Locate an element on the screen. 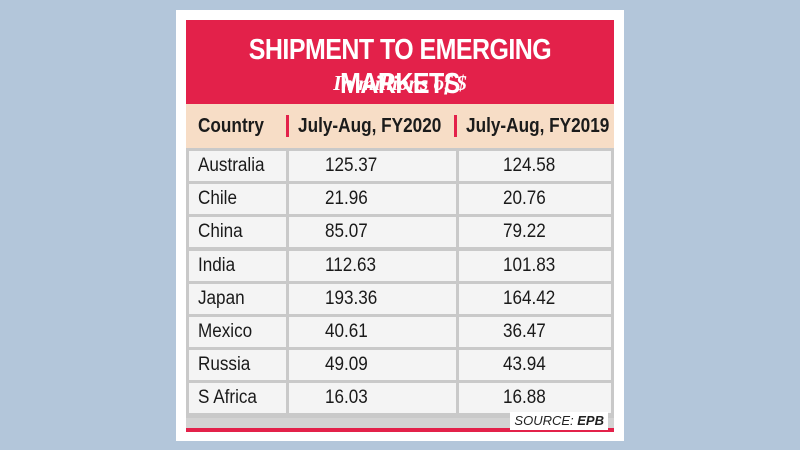 The height and width of the screenshot is (450, 800). fy2019-cell-text: 101.83 is located at coordinates (529, 265).